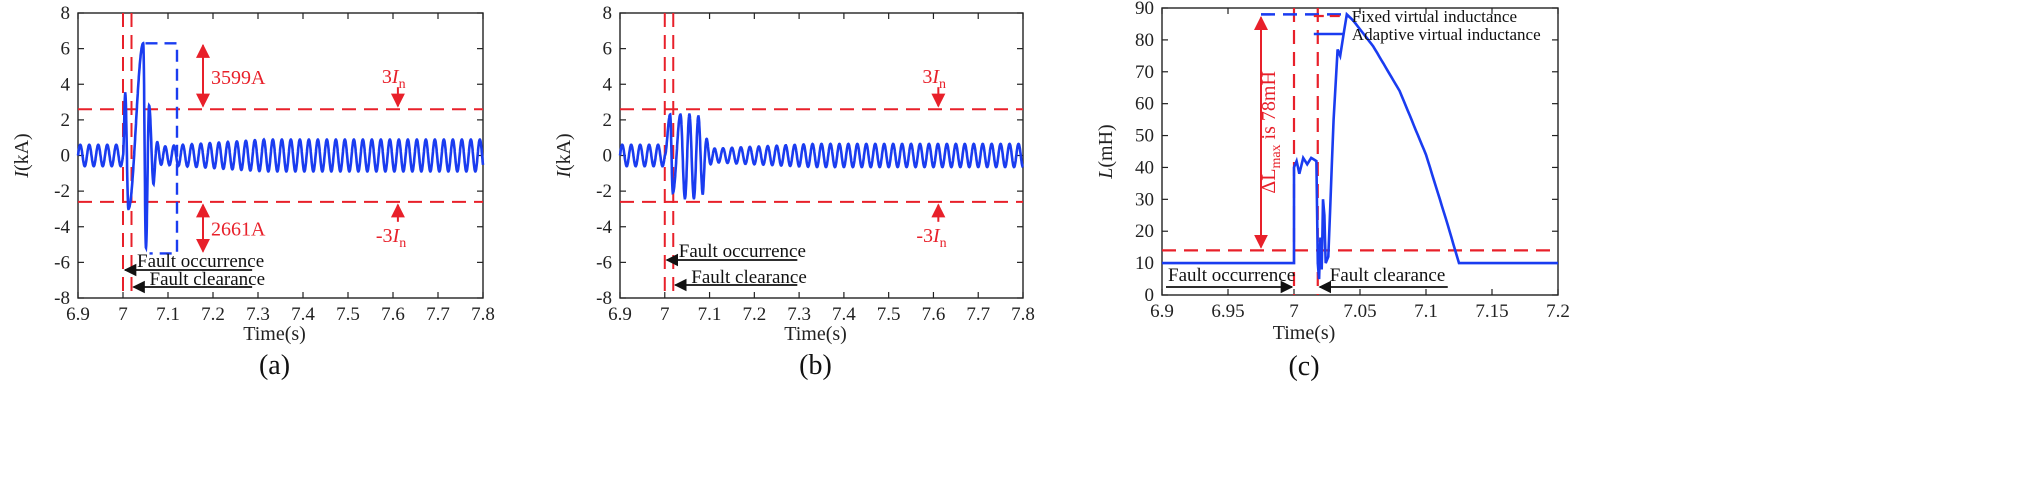  What do you see at coordinates (238, 230) in the screenshot?
I see `chart-a-overshoot-lower-label: 2661A` at bounding box center [238, 230].